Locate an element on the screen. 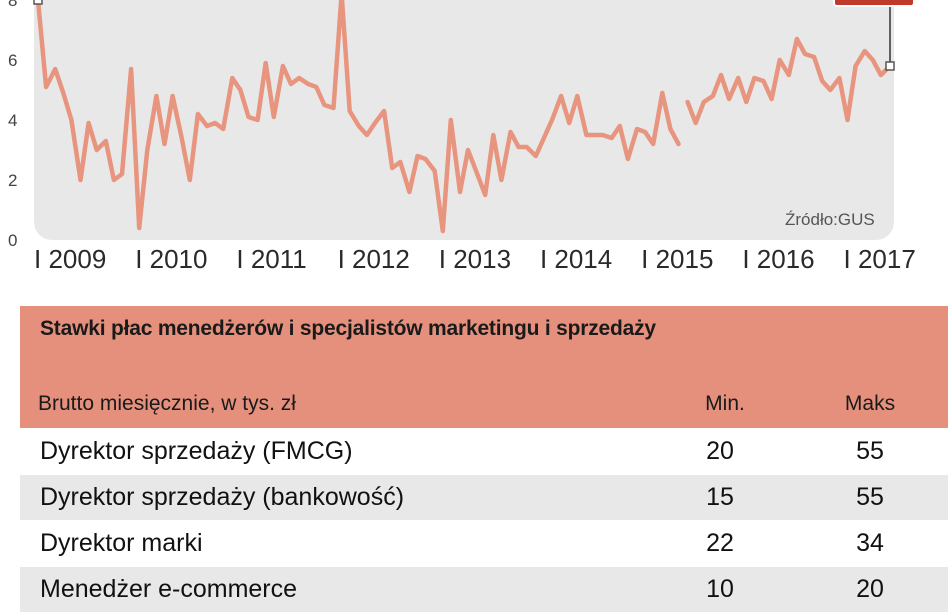  x-tick-label: I 2013 is located at coordinates (475, 259).